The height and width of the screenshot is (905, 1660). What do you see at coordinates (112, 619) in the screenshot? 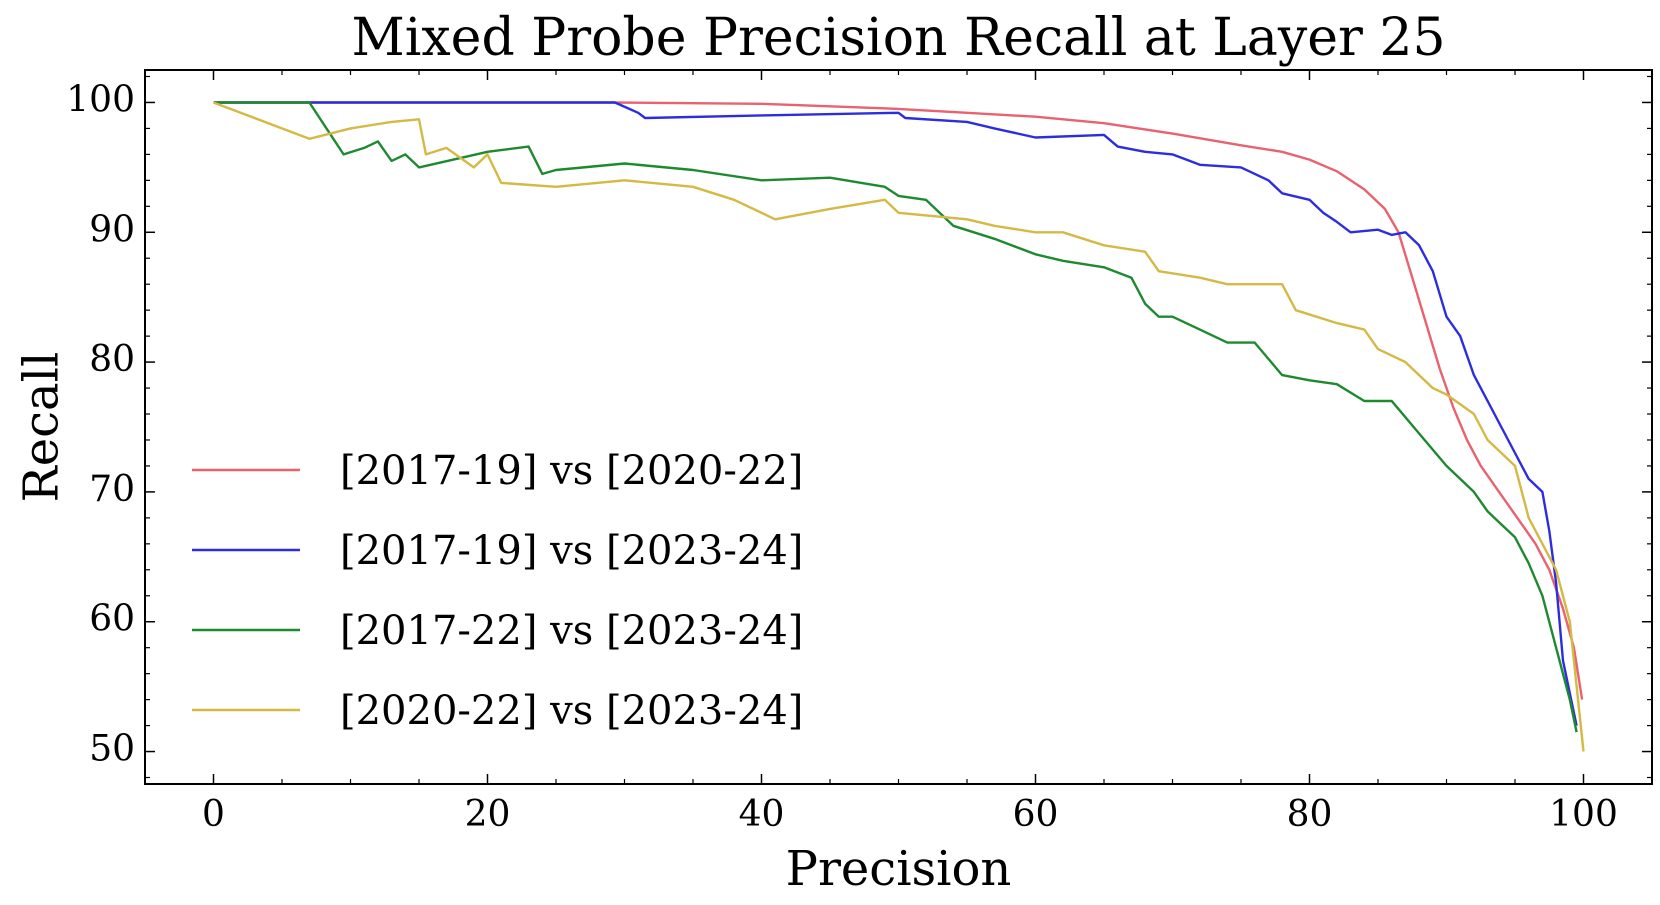
I see `y-tick-label: 60` at bounding box center [112, 619].